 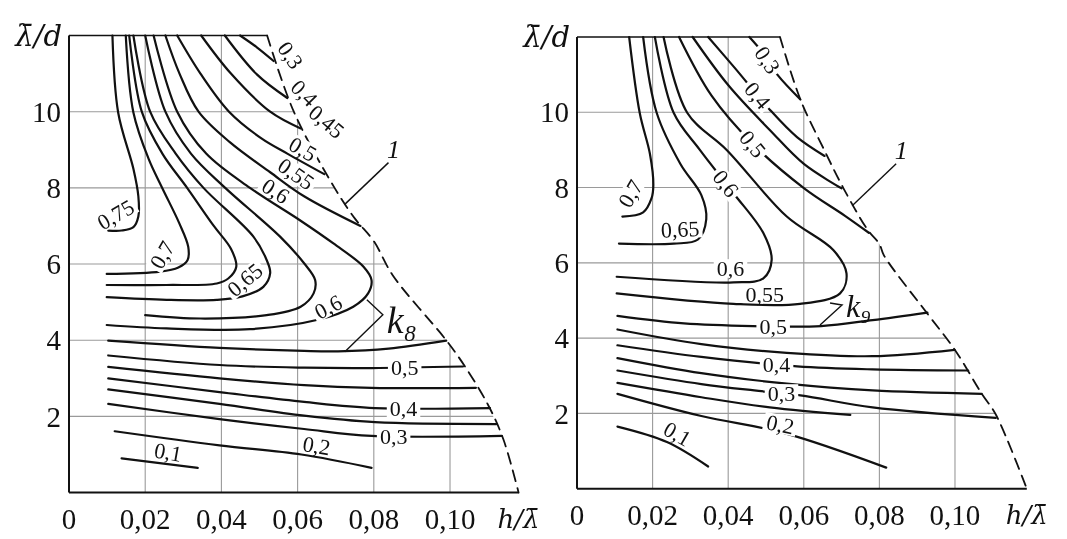 I want to click on annotation: 0,55, so click(x=765, y=294).